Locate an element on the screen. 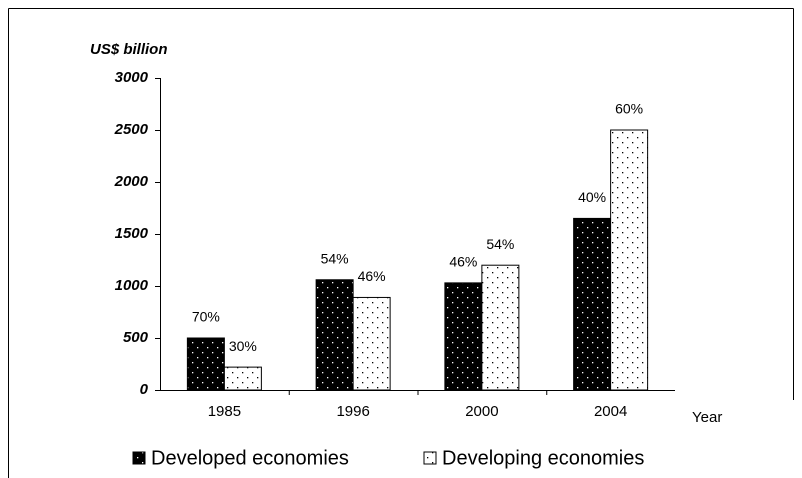  y-tick-label: 2500 is located at coordinates (131, 129).